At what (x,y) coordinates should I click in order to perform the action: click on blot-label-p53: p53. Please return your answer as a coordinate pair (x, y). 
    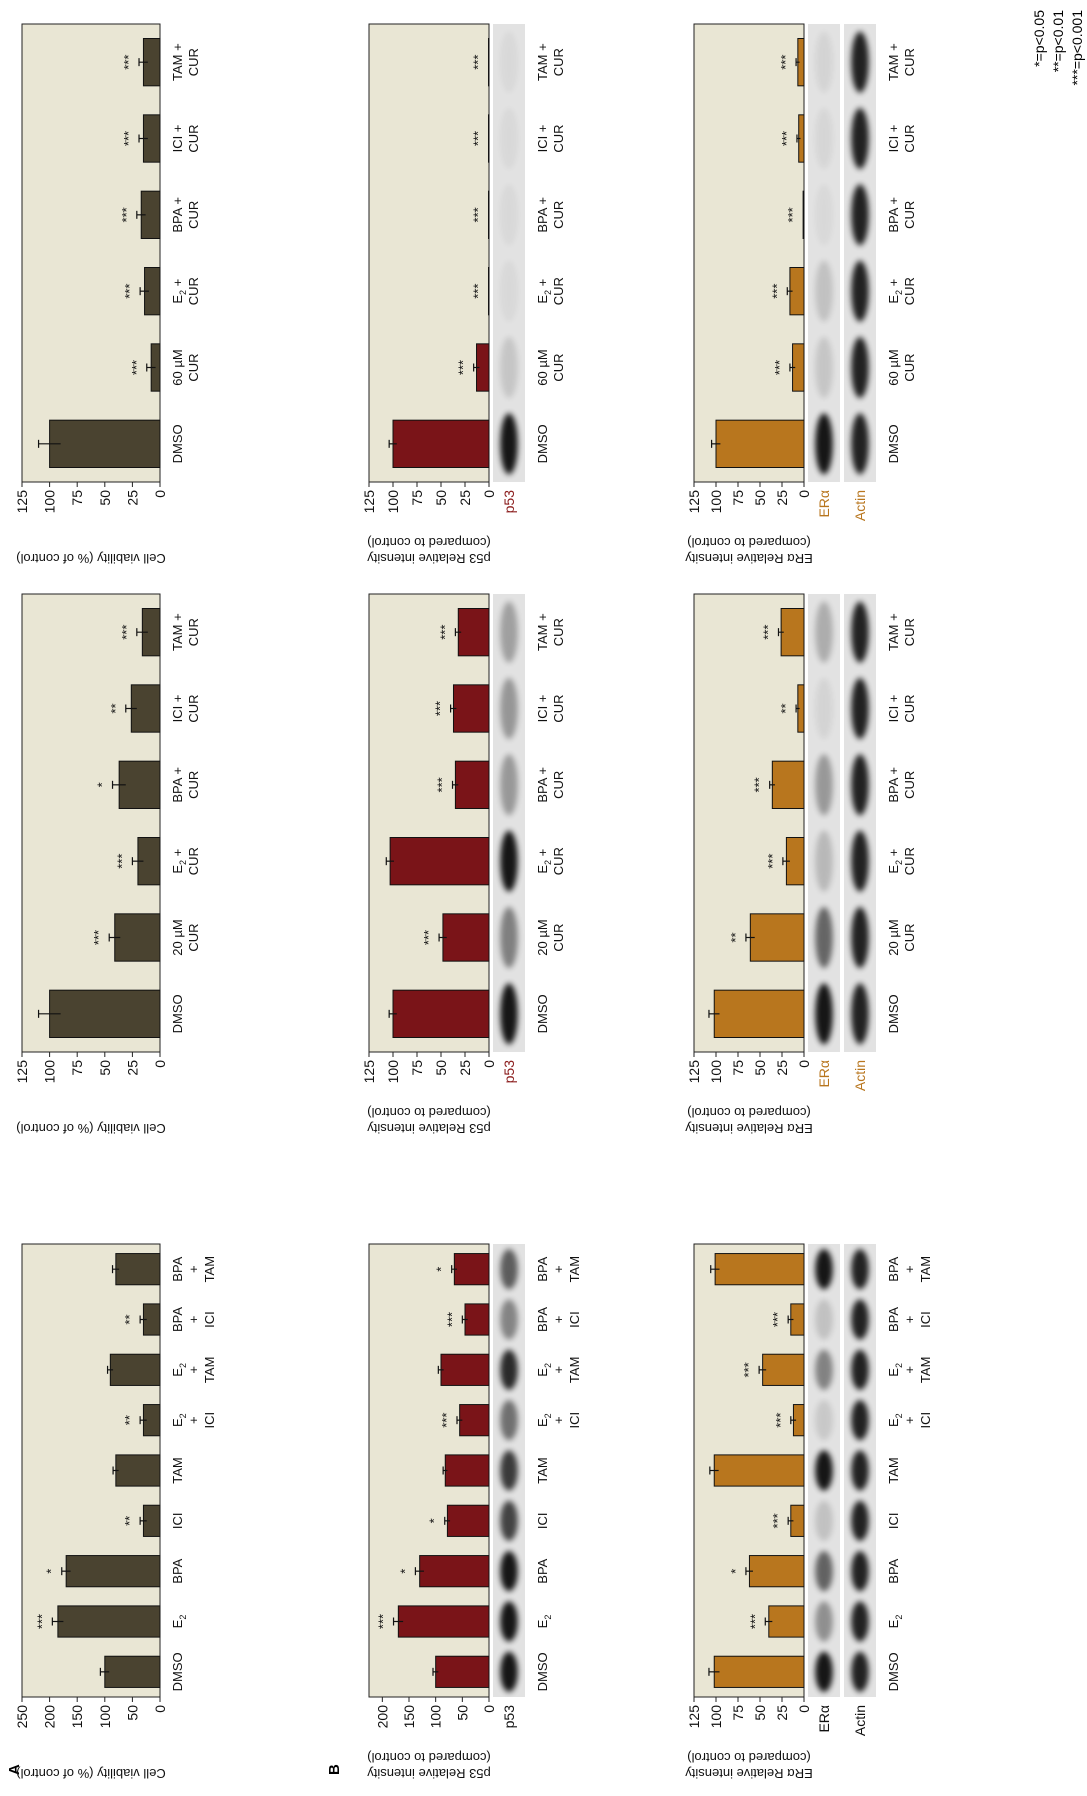
    Looking at the image, I should click on (509, 502).